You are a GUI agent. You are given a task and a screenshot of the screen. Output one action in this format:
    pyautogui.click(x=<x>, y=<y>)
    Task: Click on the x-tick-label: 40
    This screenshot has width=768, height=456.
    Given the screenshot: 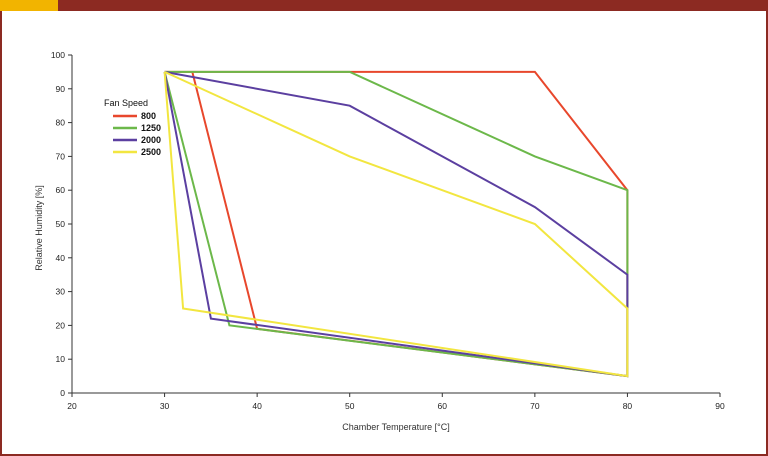 What is the action you would take?
    pyautogui.click(x=257, y=406)
    